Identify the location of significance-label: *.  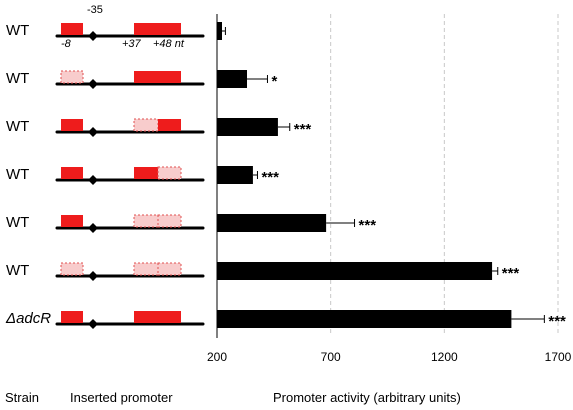
(274, 81).